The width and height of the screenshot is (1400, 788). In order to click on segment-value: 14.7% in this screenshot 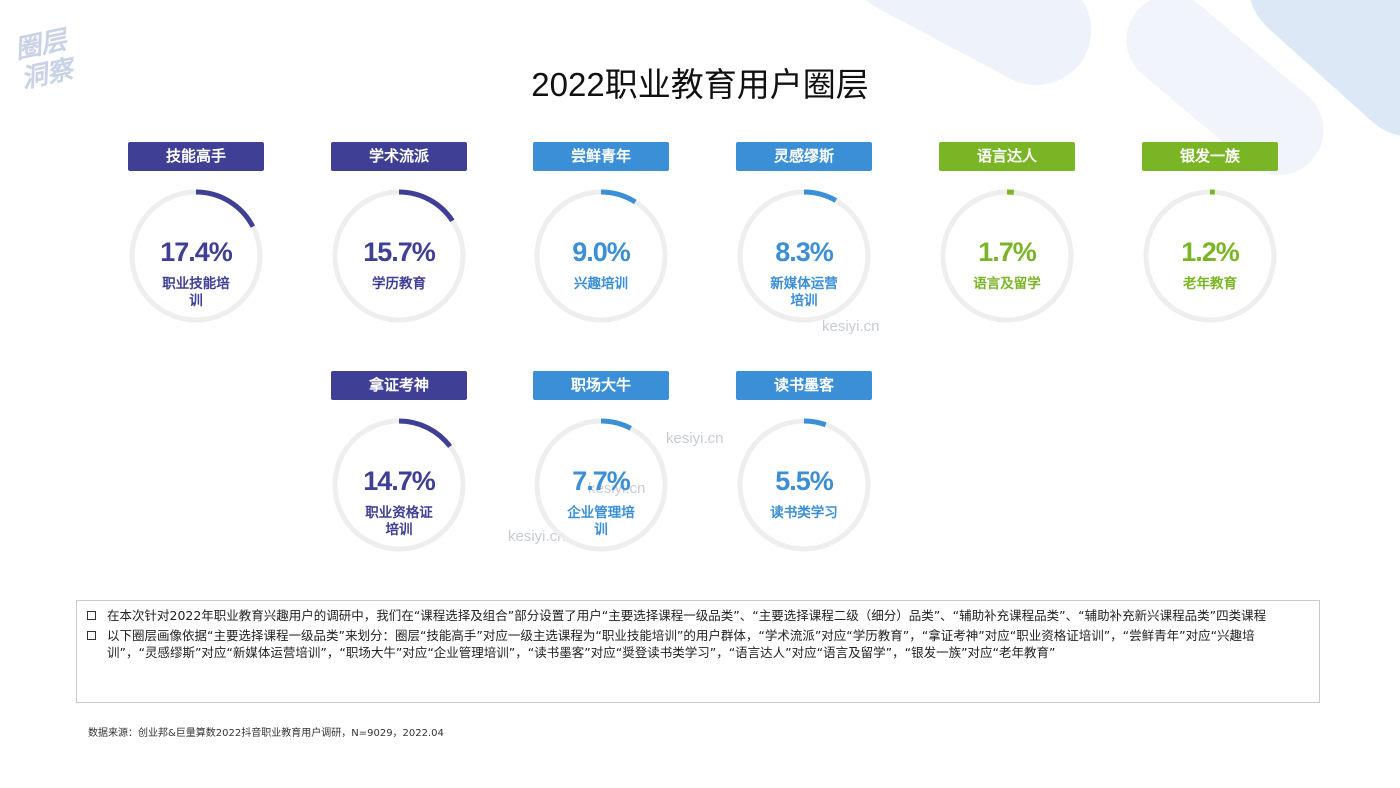, I will do `click(399, 481)`.